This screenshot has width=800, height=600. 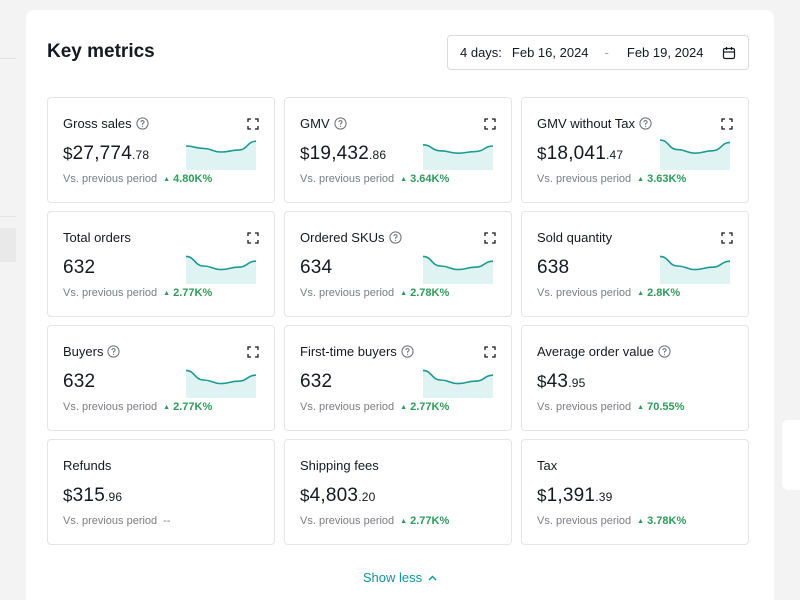 I want to click on metric-value-integer: 19,432, so click(x=339, y=153).